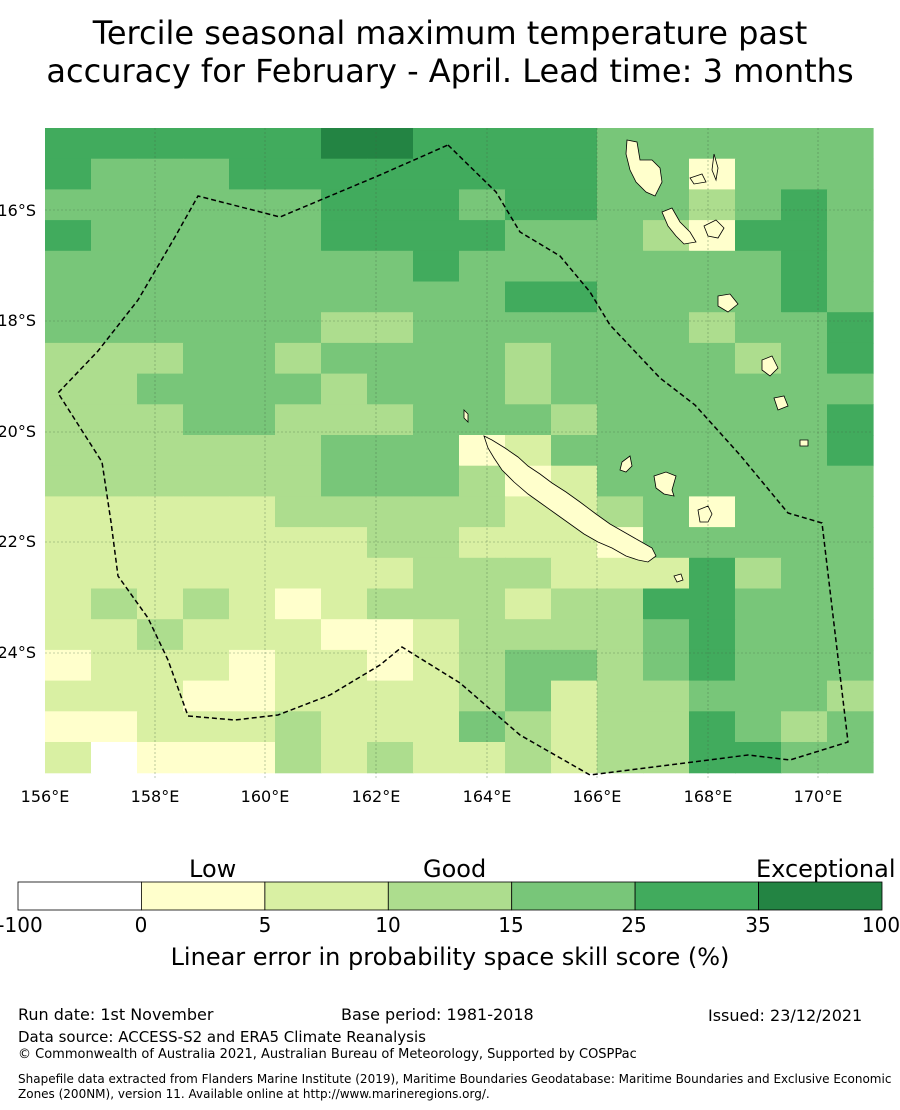 This screenshot has width=900, height=1110. What do you see at coordinates (213, 869) in the screenshot?
I see `category-low: Low` at bounding box center [213, 869].